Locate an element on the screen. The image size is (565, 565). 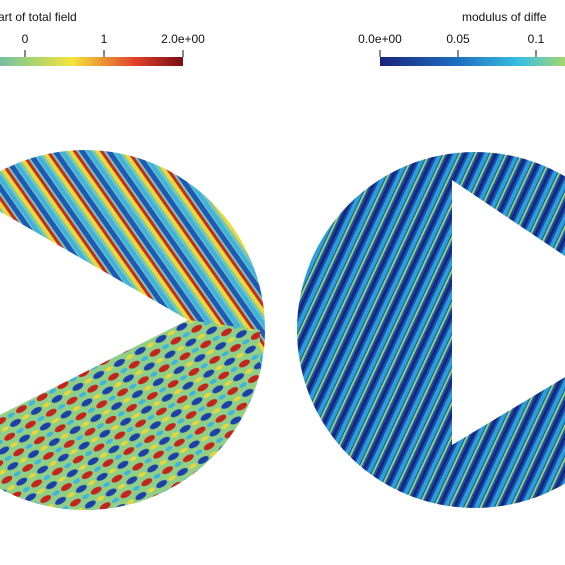
colorbar-title: art of total field is located at coordinates (38, 17).